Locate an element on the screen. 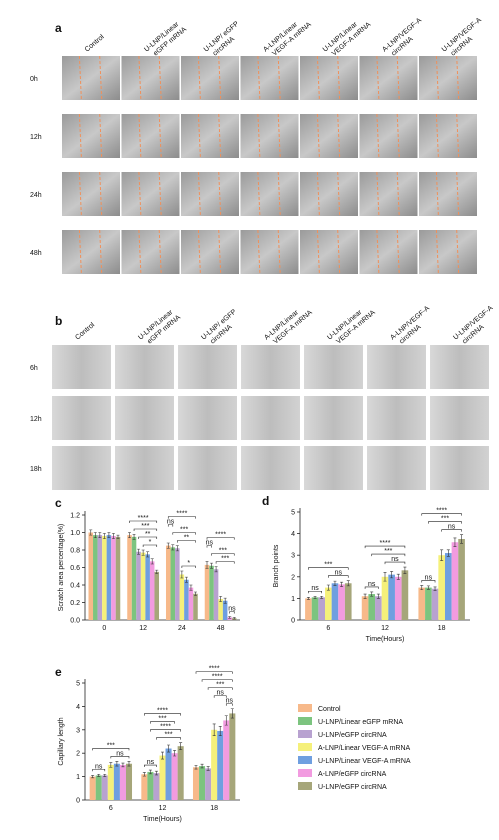 The width and height of the screenshot is (499, 840). y-axis-label: Branch points is located at coordinates (276, 565).